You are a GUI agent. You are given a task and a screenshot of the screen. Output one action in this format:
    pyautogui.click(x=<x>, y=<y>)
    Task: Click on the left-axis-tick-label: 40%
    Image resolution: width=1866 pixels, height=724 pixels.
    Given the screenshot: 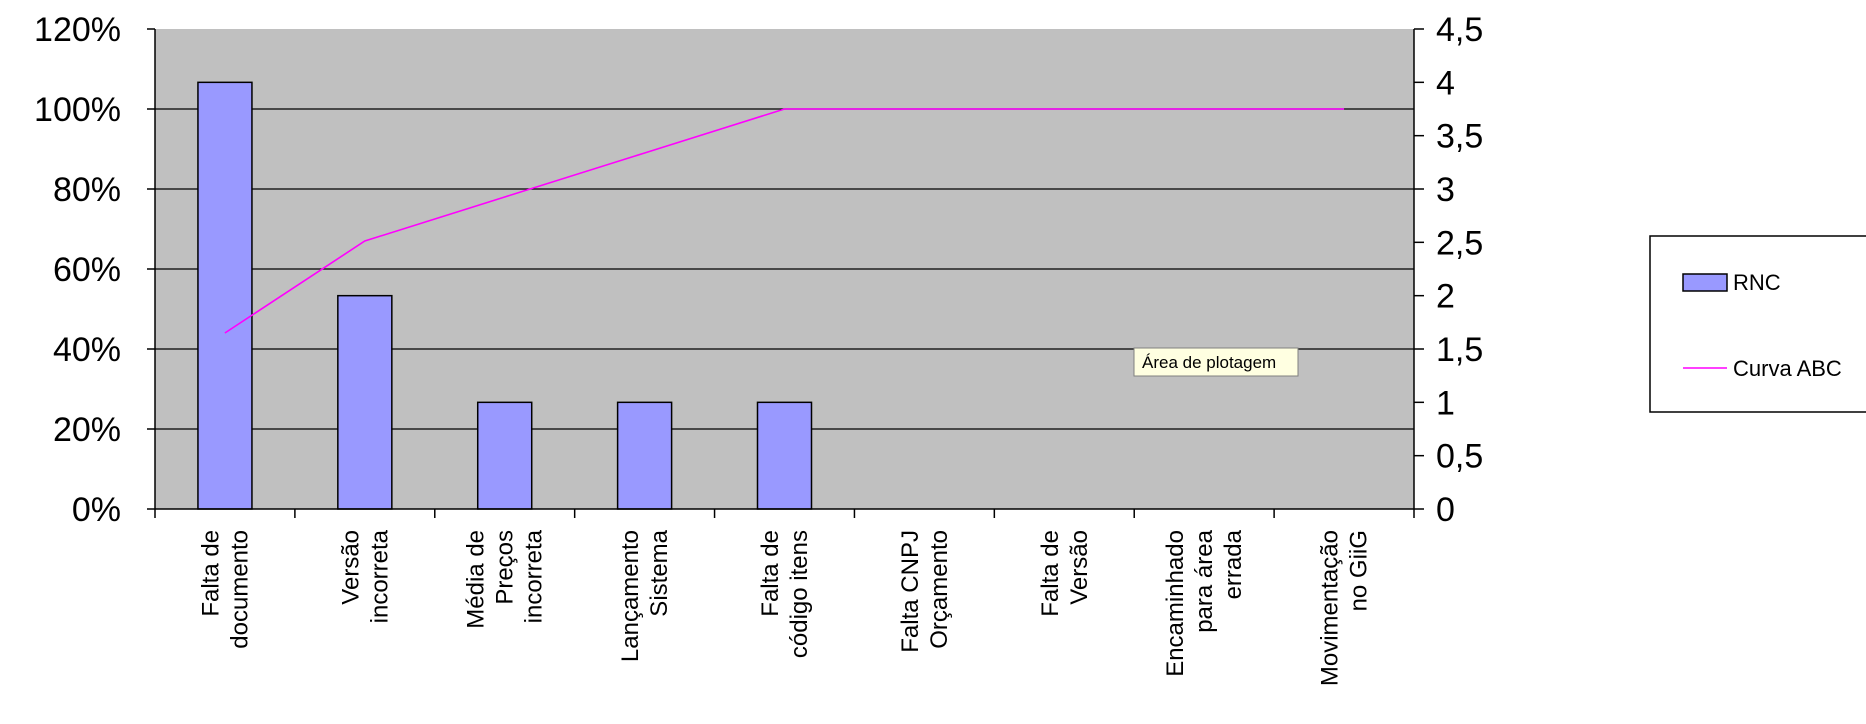 What is the action you would take?
    pyautogui.click(x=87, y=350)
    